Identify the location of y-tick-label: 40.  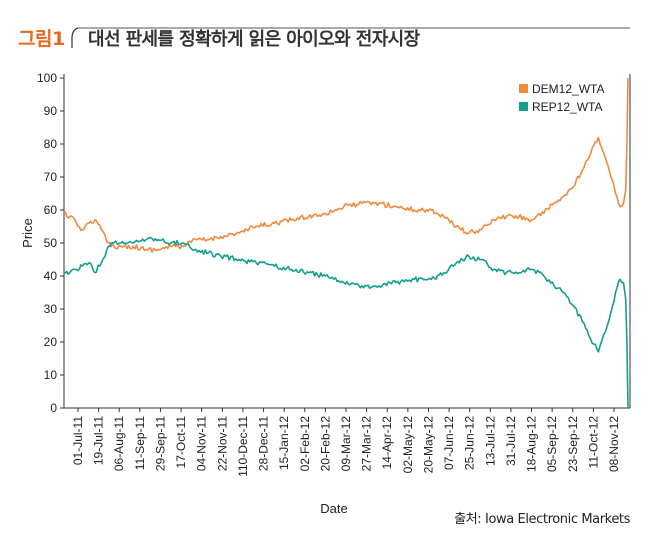
(51, 276).